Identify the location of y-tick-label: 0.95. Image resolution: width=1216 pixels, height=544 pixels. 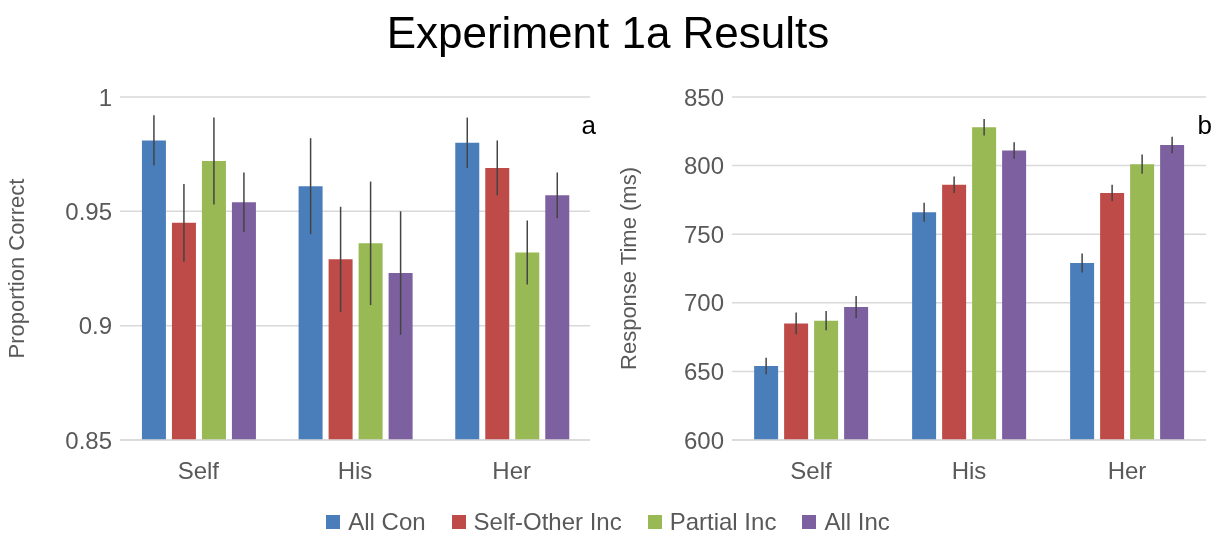
(88, 211).